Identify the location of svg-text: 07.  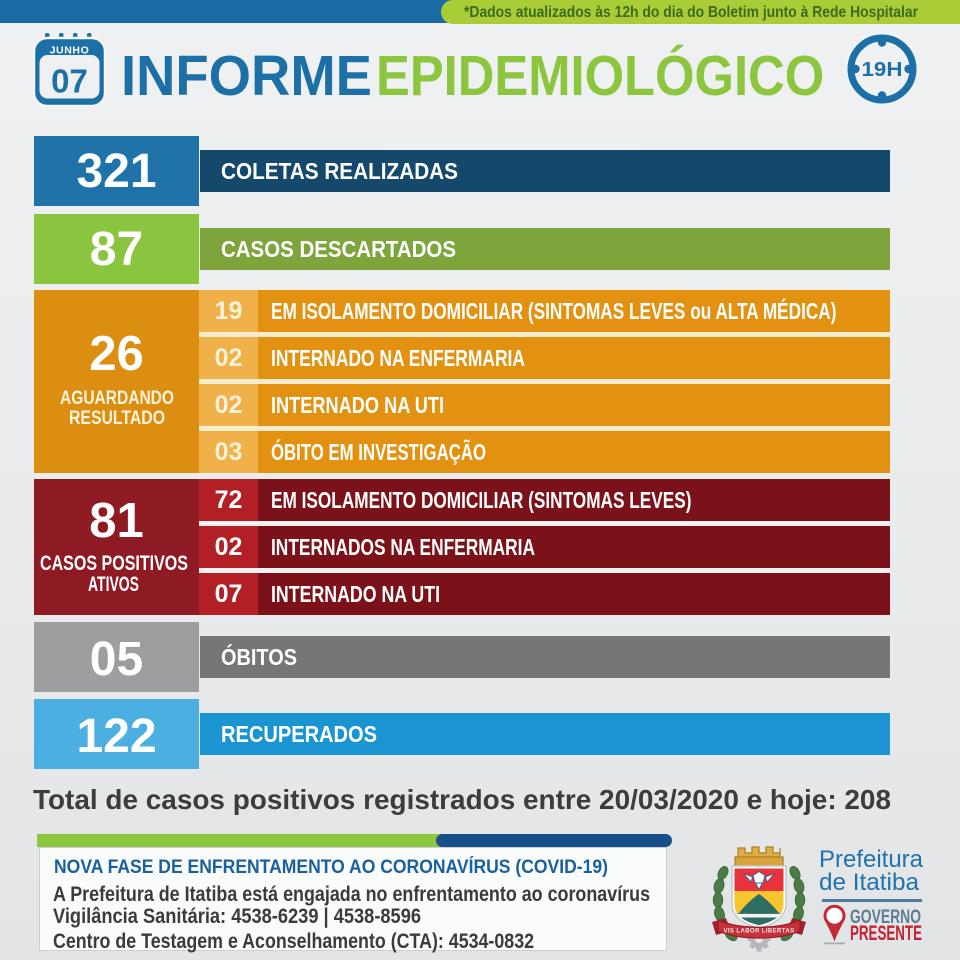
(69, 81).